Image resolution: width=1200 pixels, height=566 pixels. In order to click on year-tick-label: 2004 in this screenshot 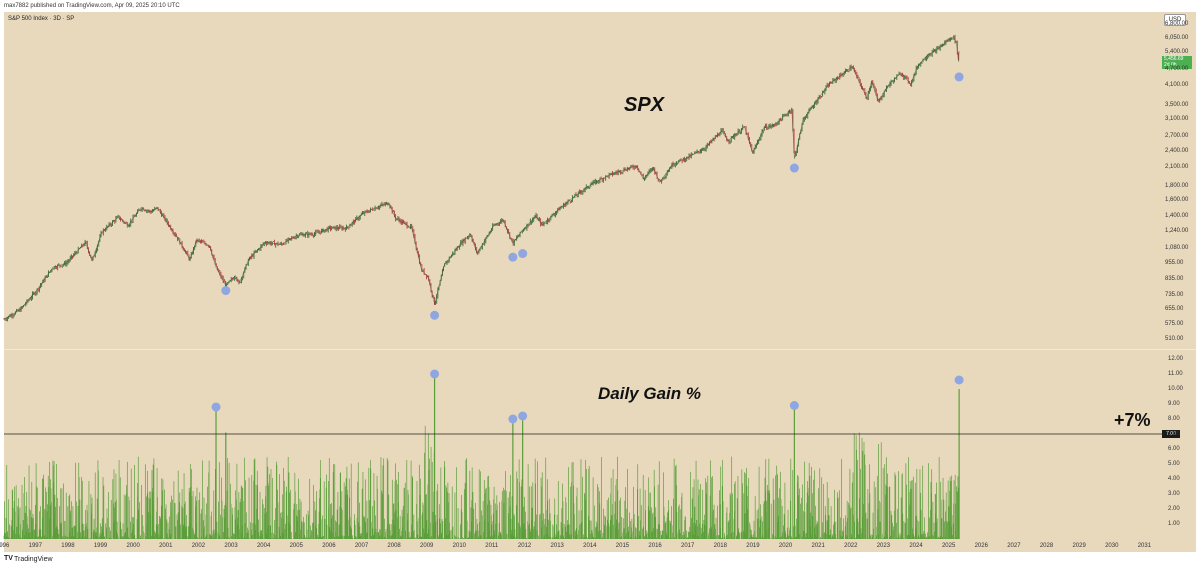, I will do `click(263, 546)`.